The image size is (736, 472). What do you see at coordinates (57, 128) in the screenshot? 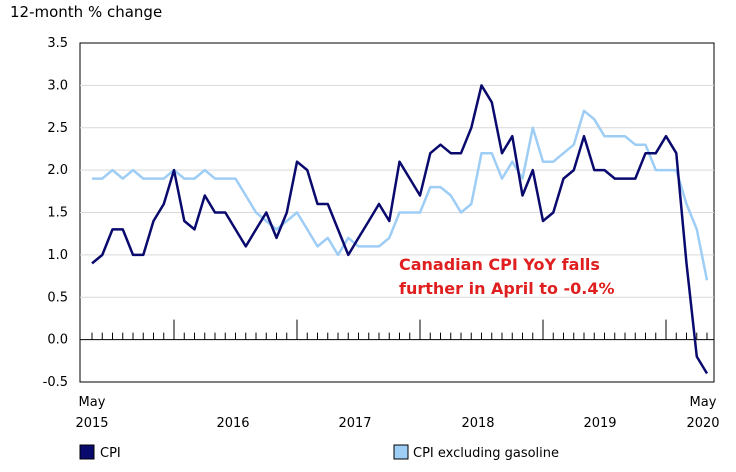
I see `y-tick-label: 2.5` at bounding box center [57, 128].